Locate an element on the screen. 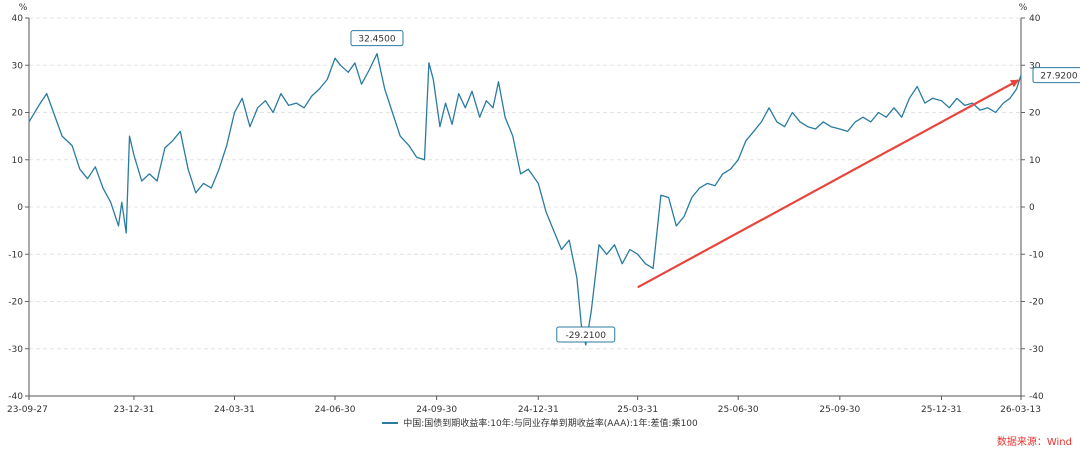  y-tick-label-left: -20 is located at coordinates (15, 303).